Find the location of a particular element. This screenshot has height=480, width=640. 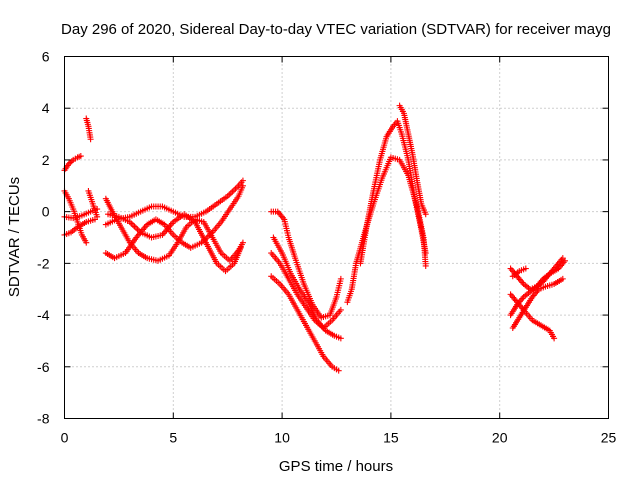

y-tick-label: 0 is located at coordinates (46, 212).